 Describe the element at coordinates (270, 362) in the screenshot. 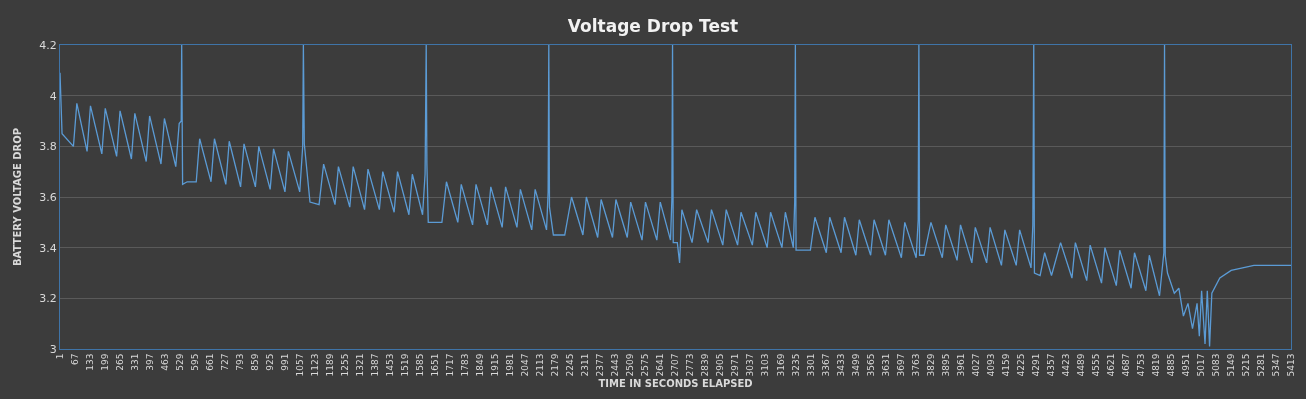

I see `x-tick-label: 925` at that location.